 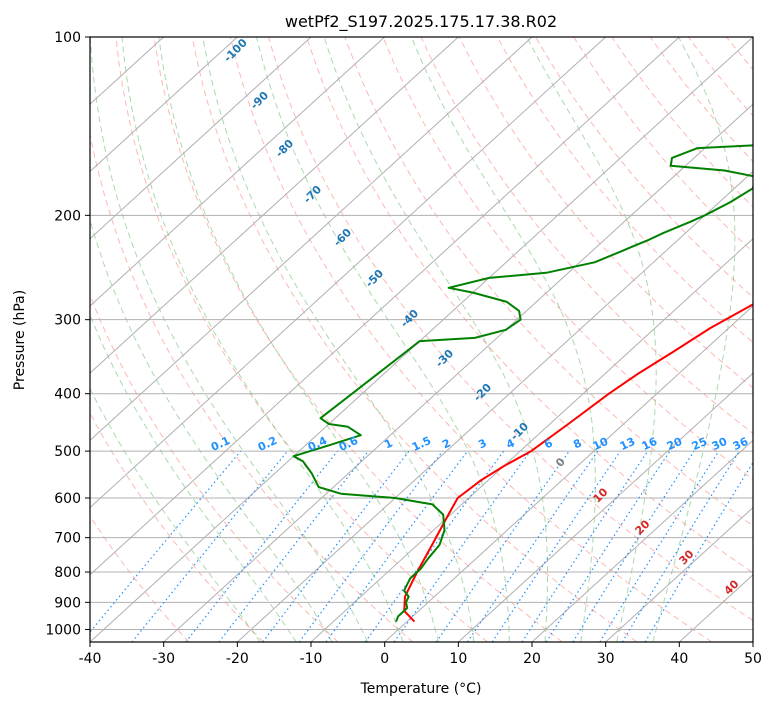 I want to click on y-tick-label: 1000, so click(x=63, y=630).